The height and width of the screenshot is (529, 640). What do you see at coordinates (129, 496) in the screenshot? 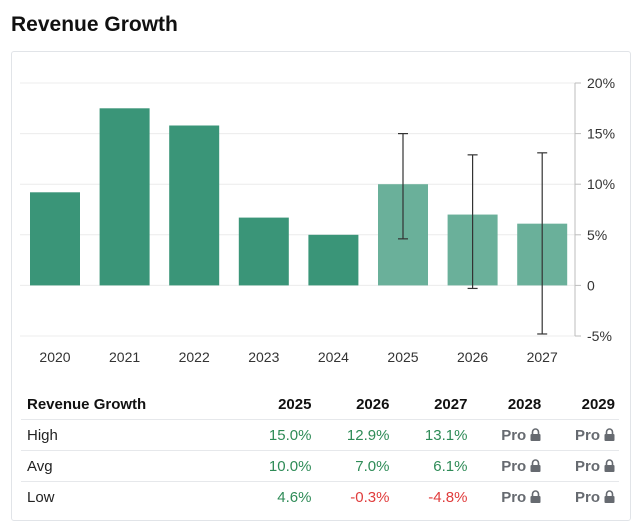
I see `row-label: Low` at bounding box center [129, 496].